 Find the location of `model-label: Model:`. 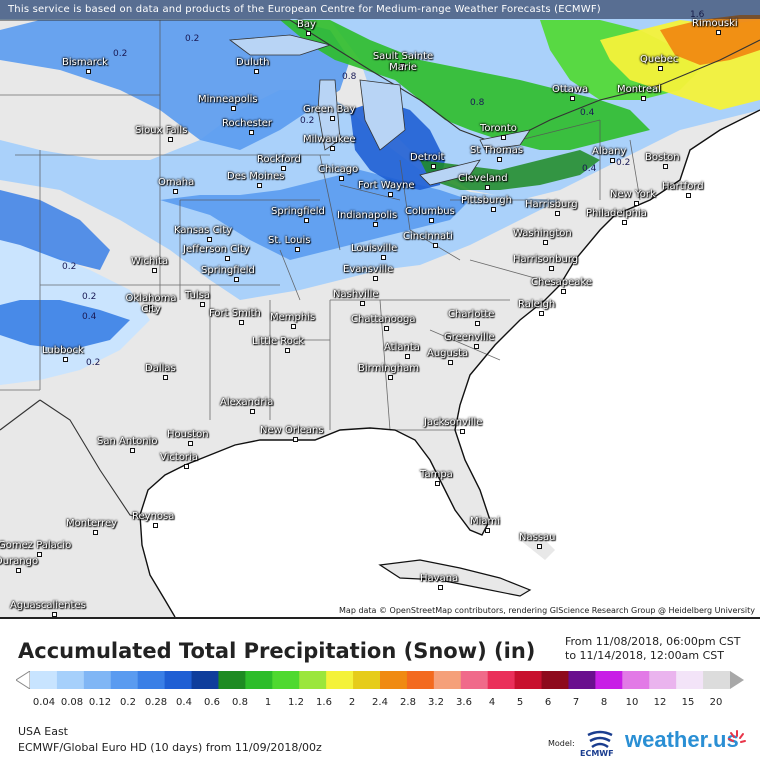

model-label: Model: is located at coordinates (561, 743).